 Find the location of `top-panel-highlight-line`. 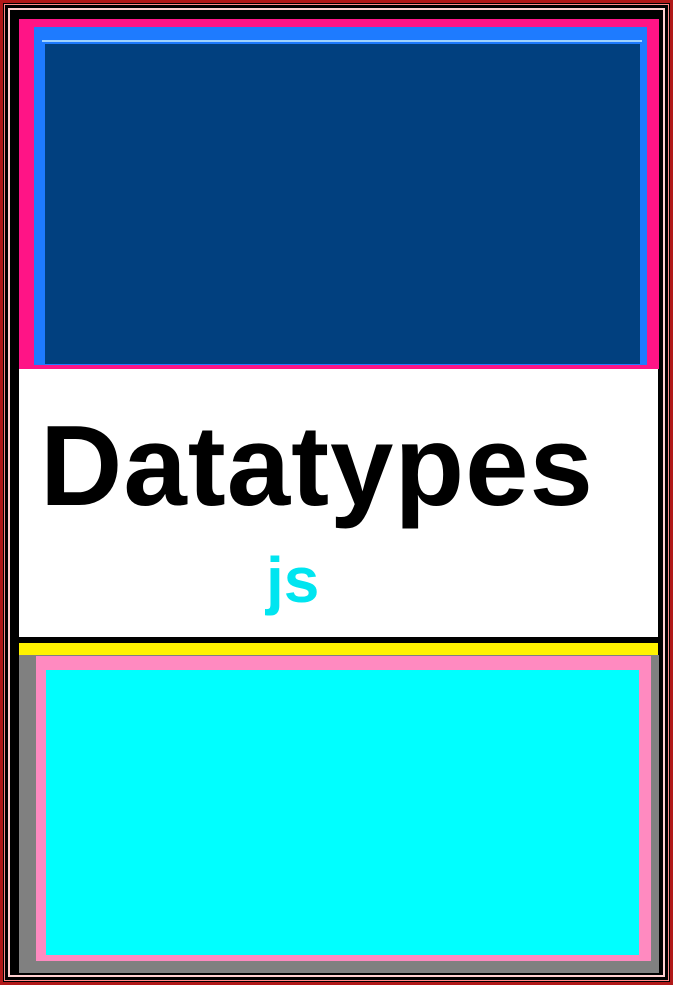

top-panel-highlight-line is located at coordinates (342, 41).